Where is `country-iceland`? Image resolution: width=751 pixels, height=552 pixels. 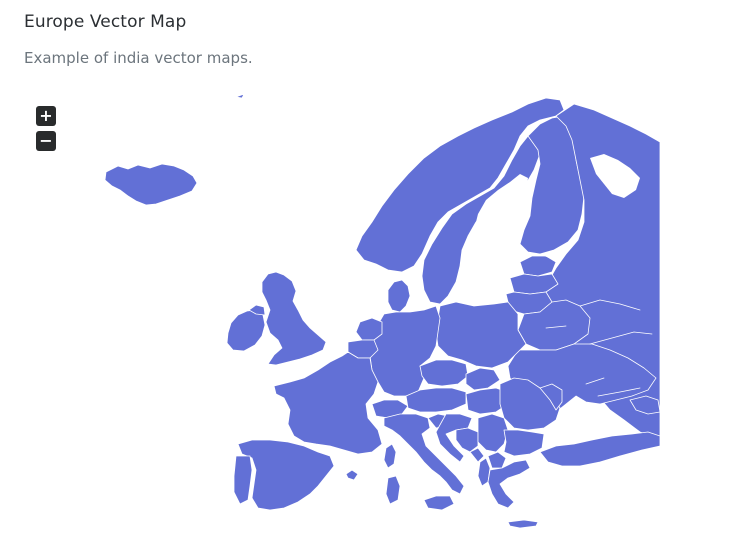 country-iceland is located at coordinates (151, 184).